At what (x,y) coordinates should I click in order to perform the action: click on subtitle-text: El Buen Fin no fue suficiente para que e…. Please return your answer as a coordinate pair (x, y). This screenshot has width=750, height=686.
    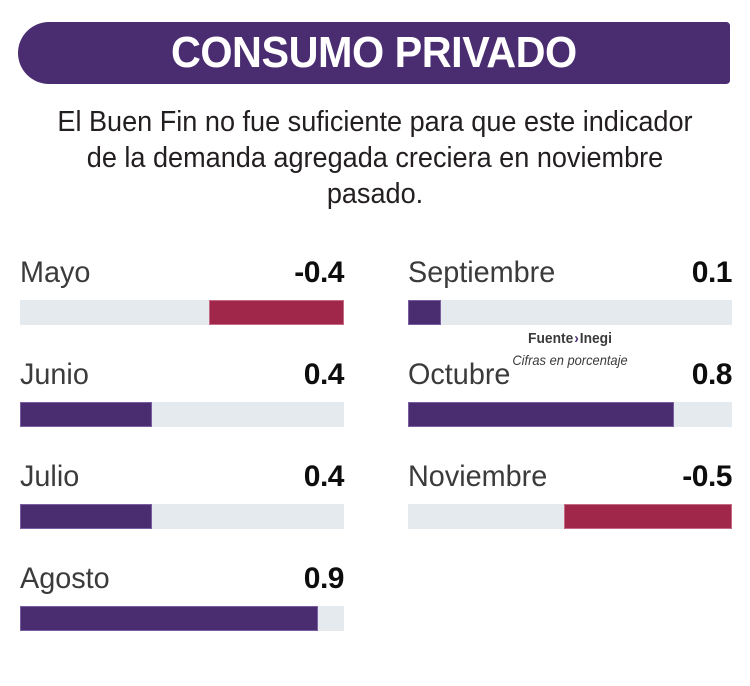
    Looking at the image, I should click on (375, 158).